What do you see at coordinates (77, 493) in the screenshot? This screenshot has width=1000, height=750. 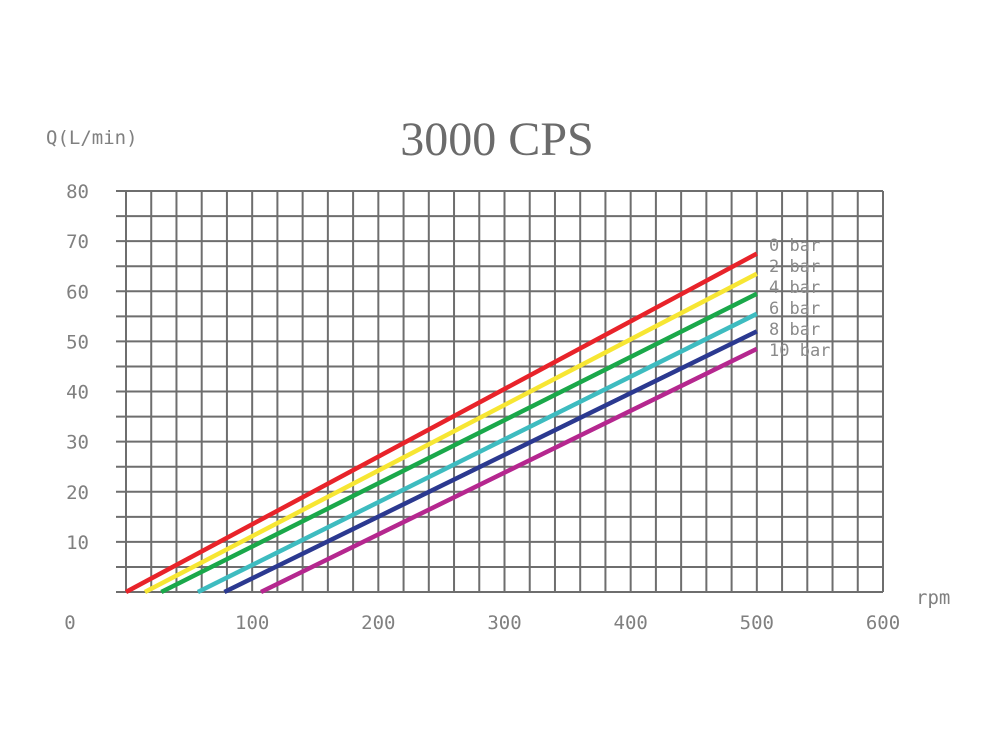 I see `y-tick-label: 20` at bounding box center [77, 493].